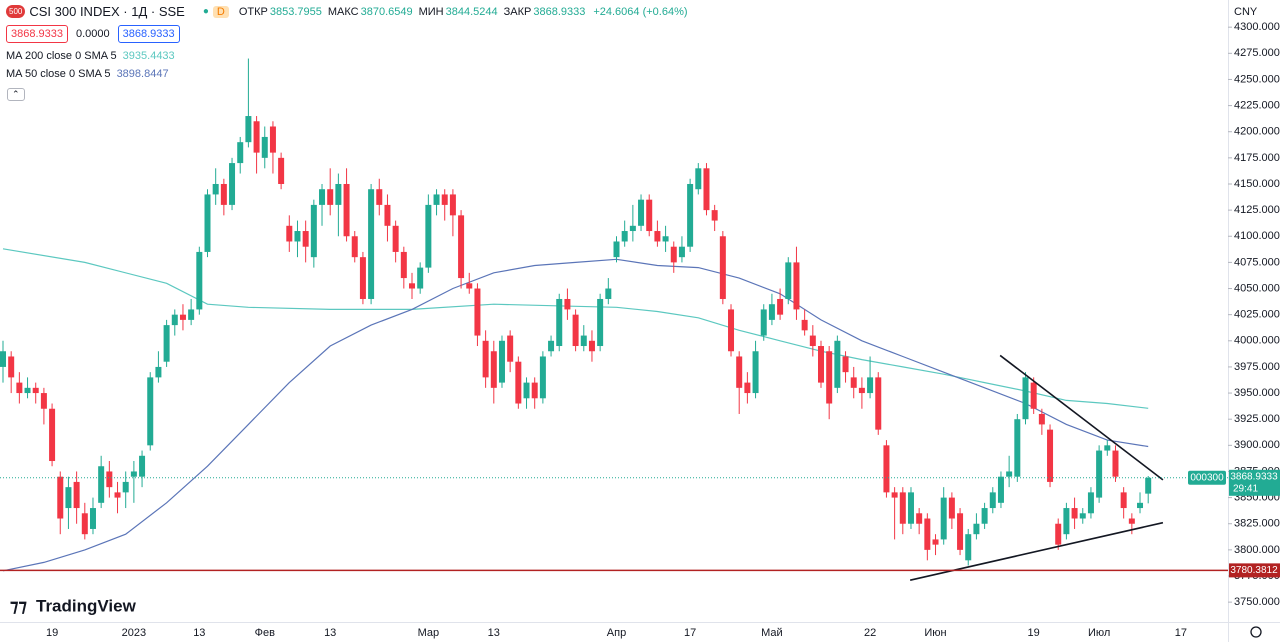  I want to click on symbol-tag, so click(1207, 477).